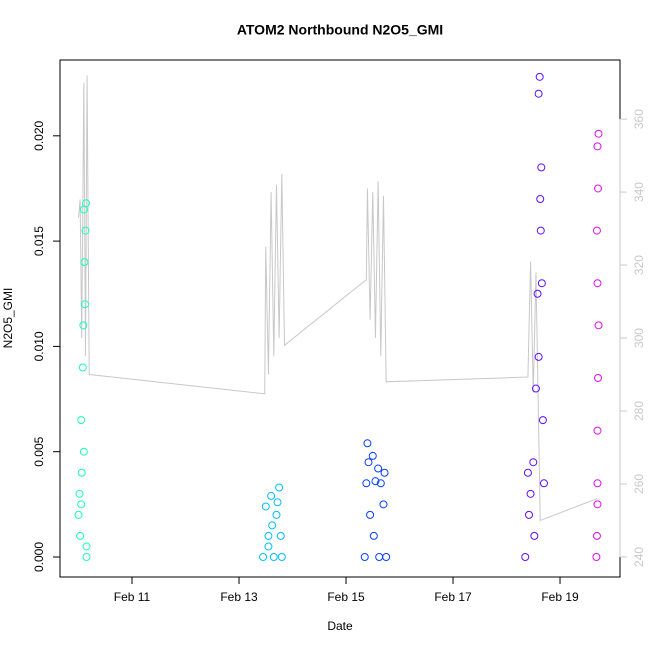  I want to click on y2-tick-label: 280, so click(639, 411).